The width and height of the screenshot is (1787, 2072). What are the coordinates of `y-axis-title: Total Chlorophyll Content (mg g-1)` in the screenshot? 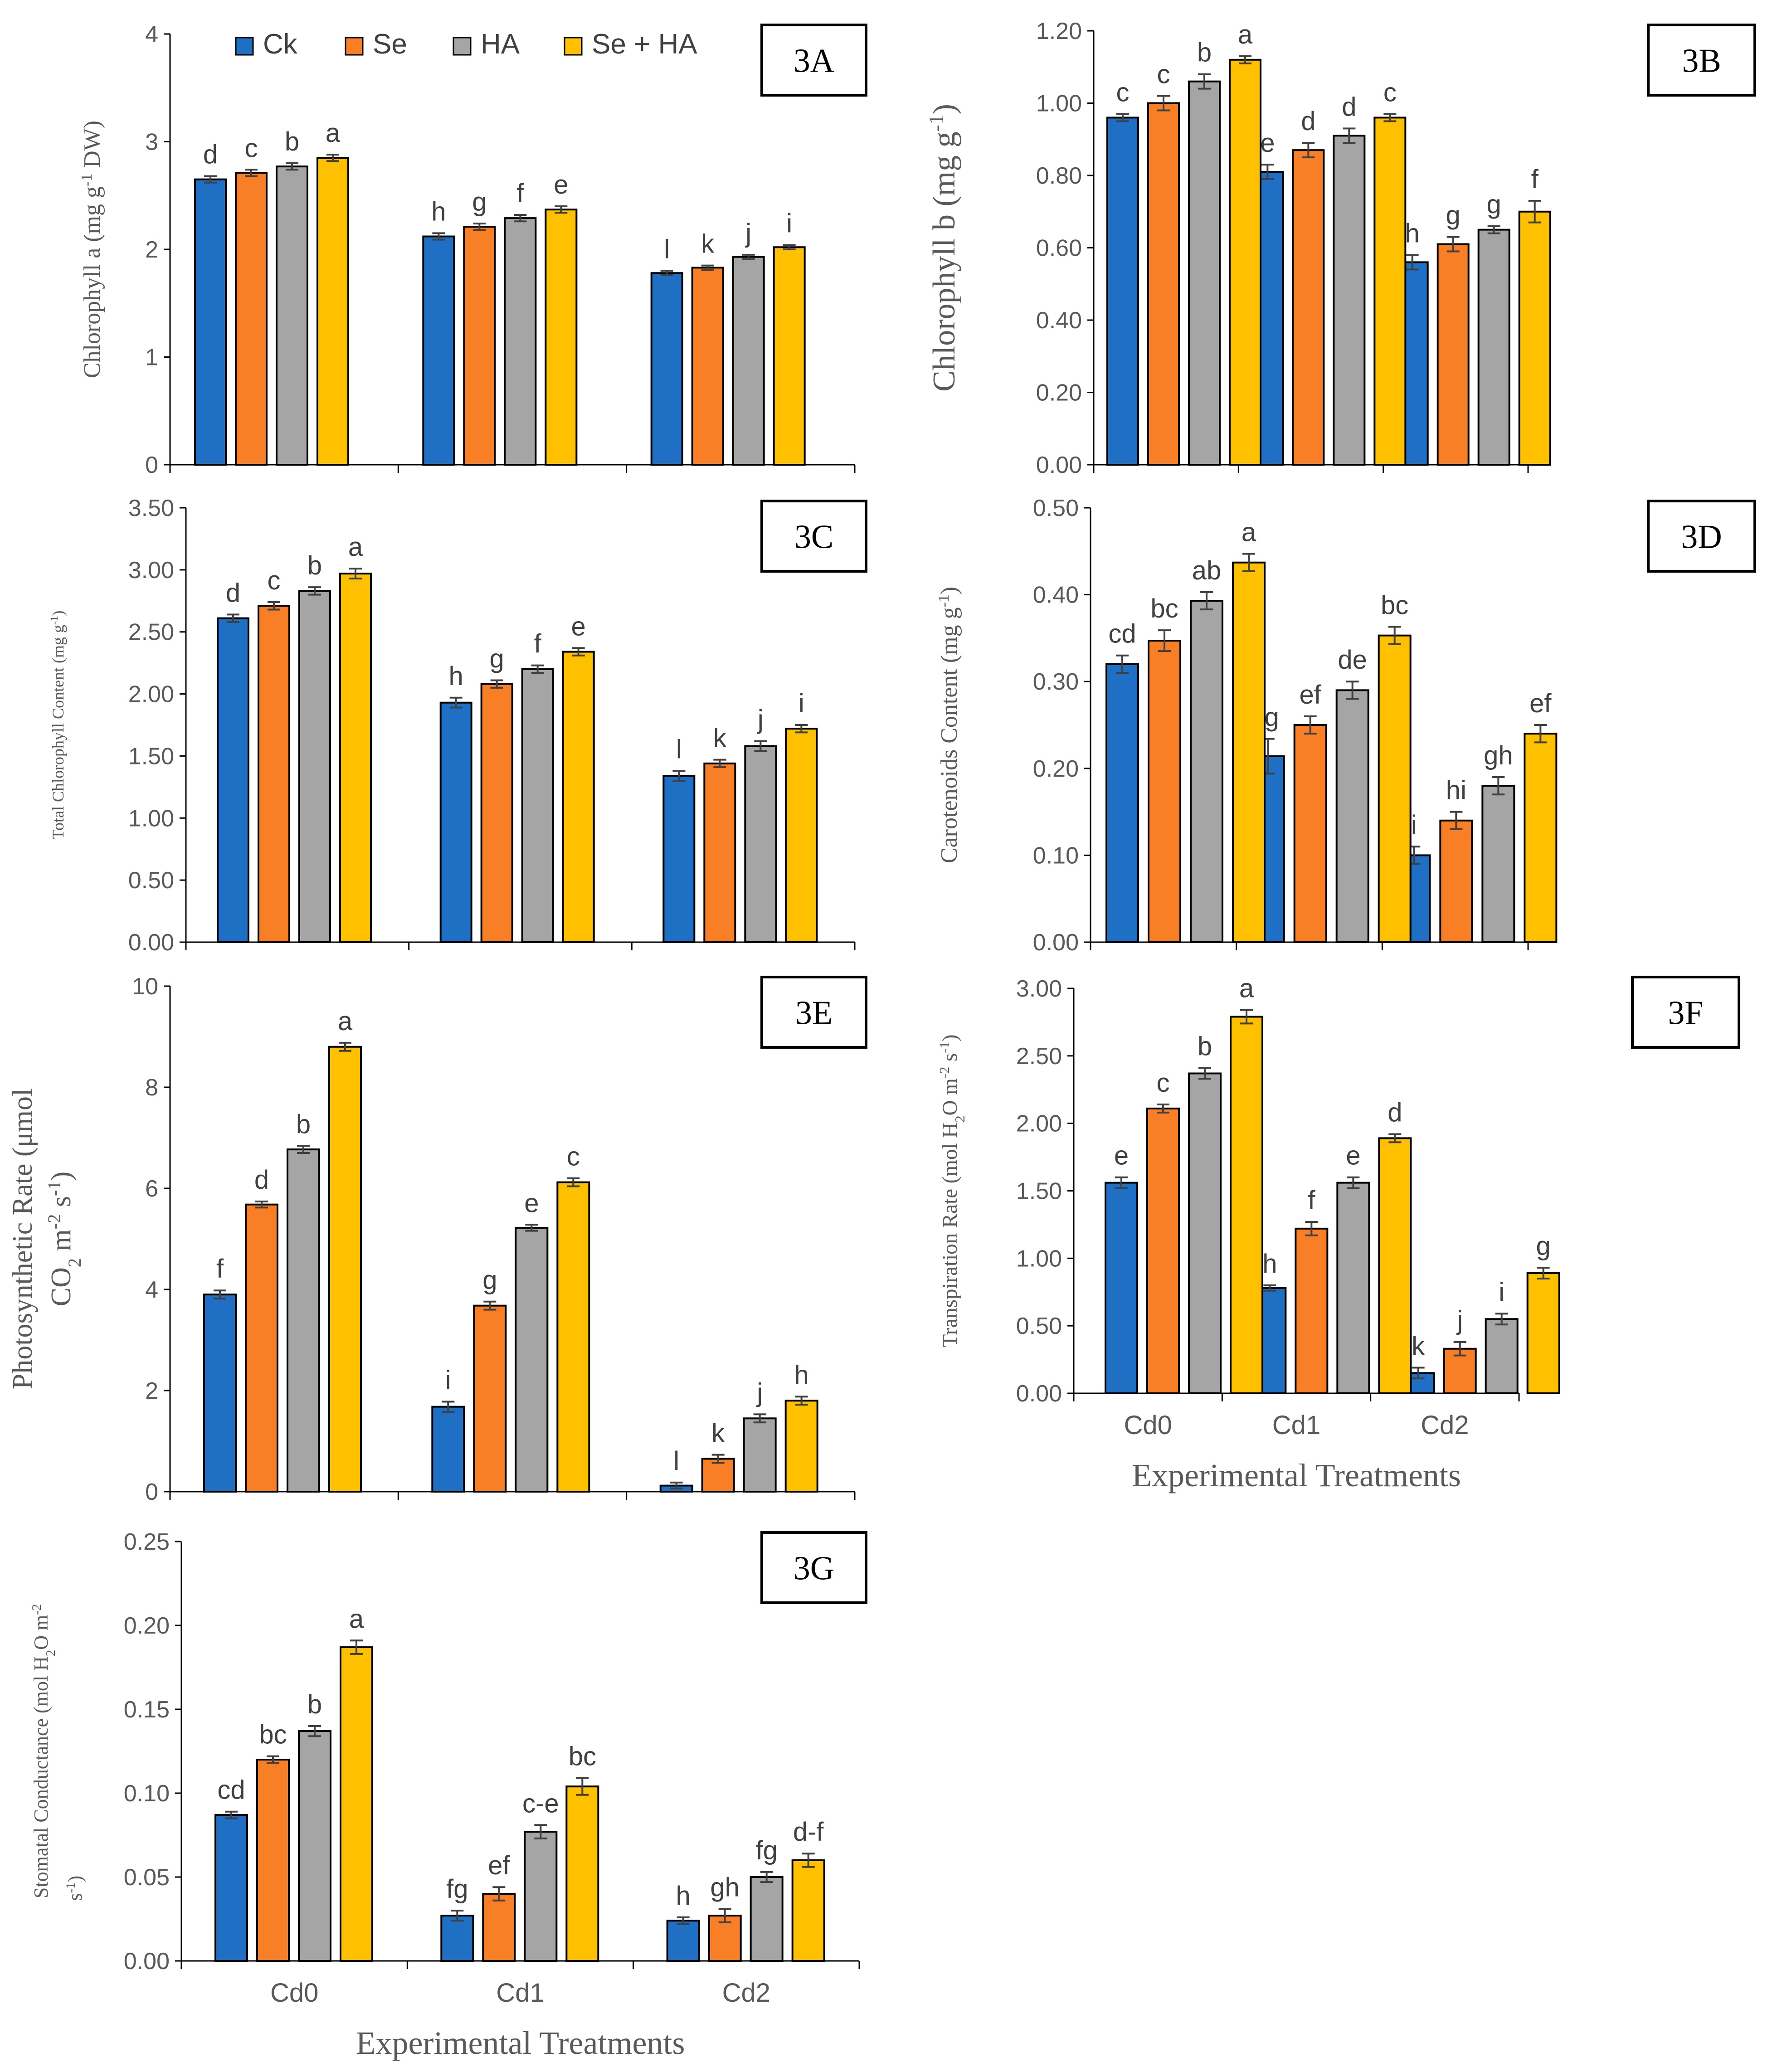 It's located at (58, 725).